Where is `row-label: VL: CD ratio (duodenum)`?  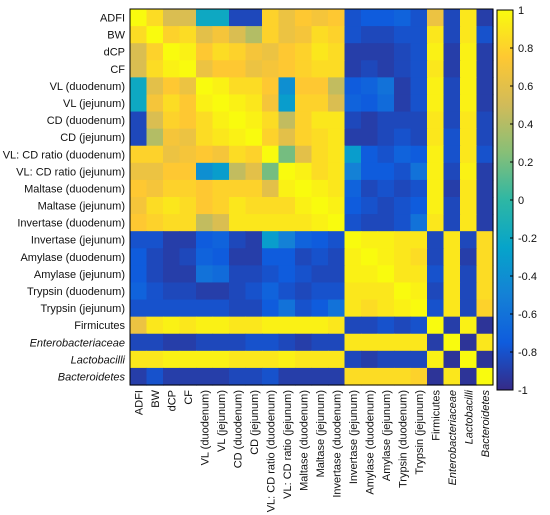
row-label: VL: CD ratio (duodenum) is located at coordinates (64, 155).